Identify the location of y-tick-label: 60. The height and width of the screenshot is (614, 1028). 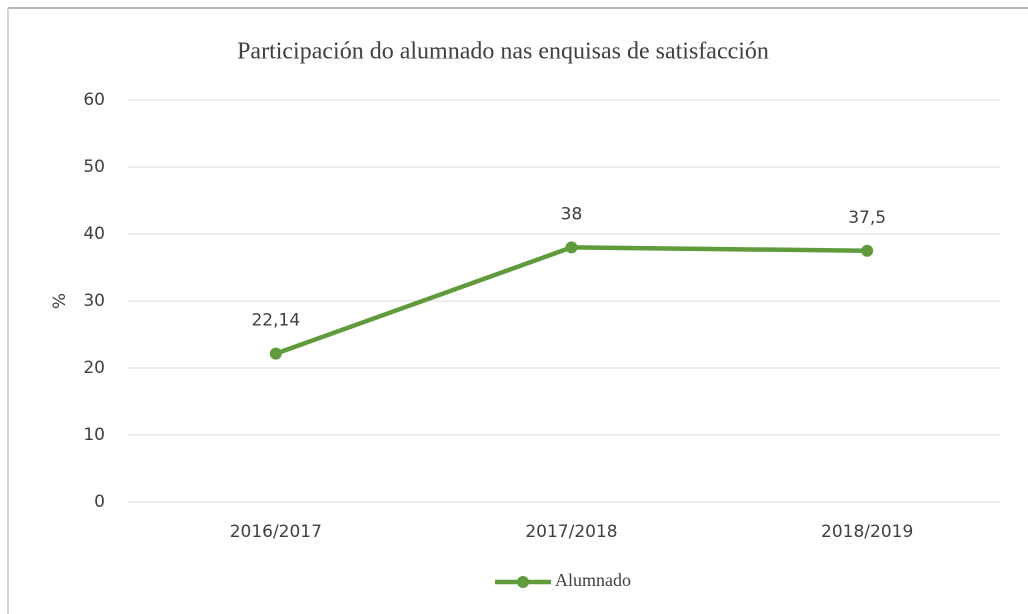
(94, 100).